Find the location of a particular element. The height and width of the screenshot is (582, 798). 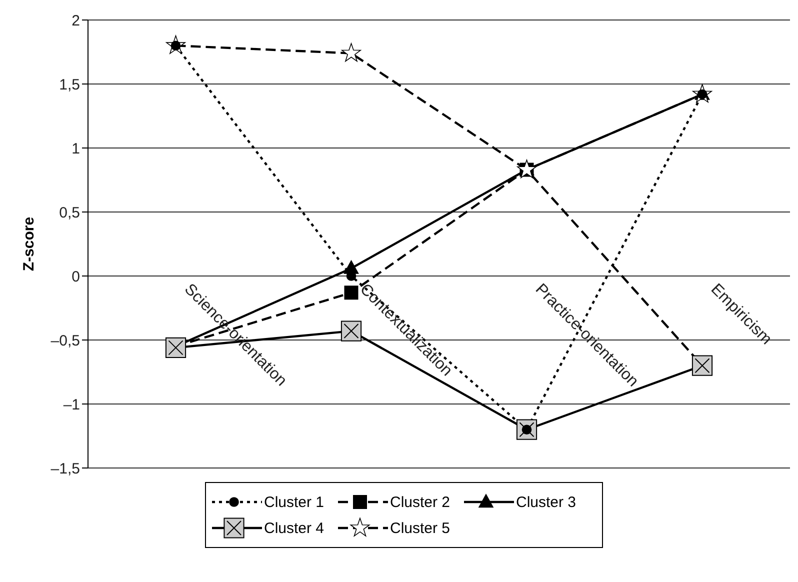

y-tick-label: 0 is located at coordinates (76, 277).